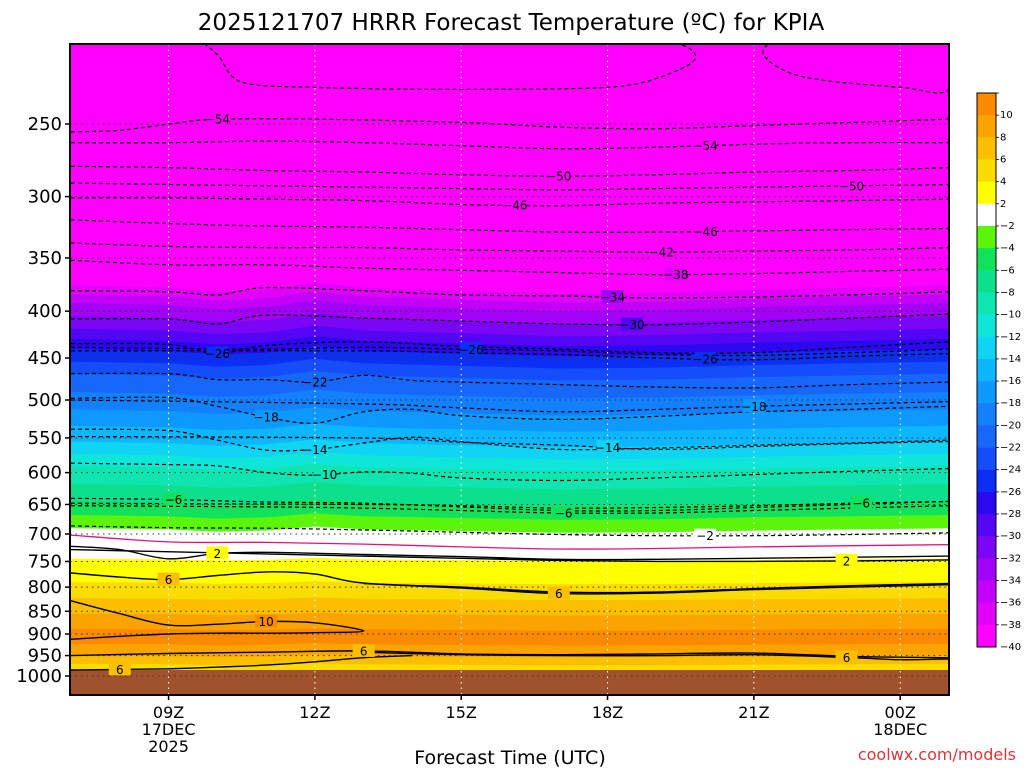  I want to click on x-tick-label: 17DEC, so click(169, 729).